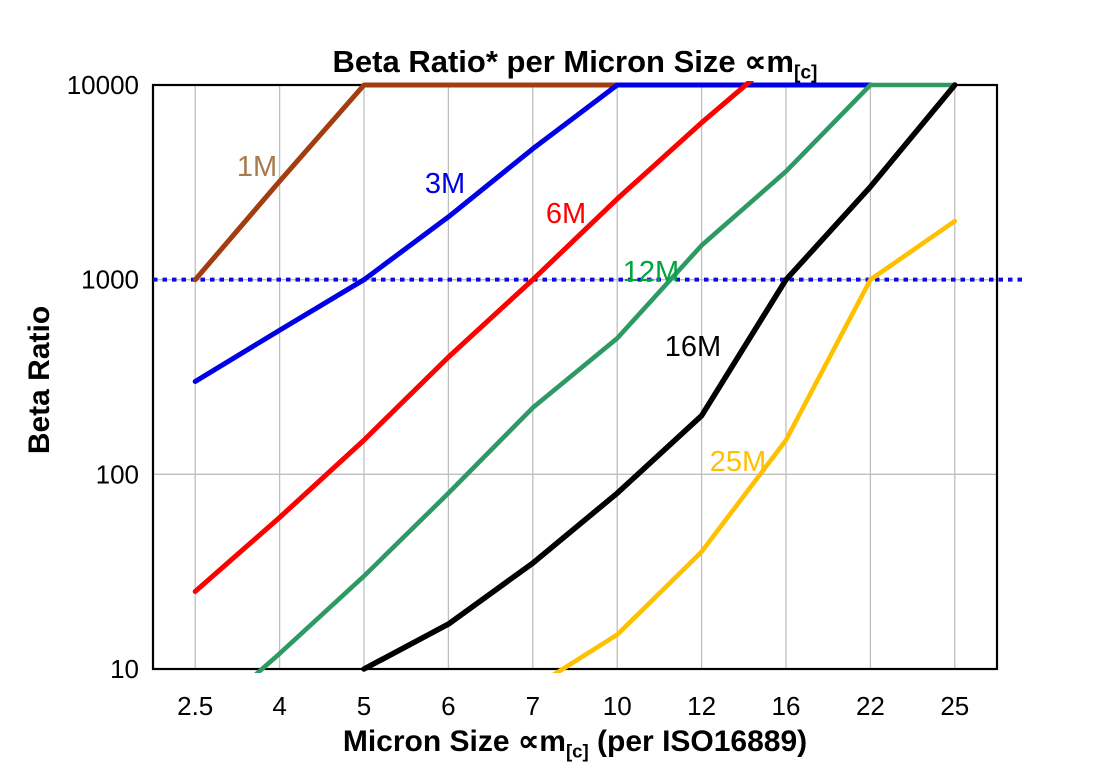 The width and height of the screenshot is (1110, 772). What do you see at coordinates (117, 474) in the screenshot?
I see `y-tick-label-100: 100` at bounding box center [117, 474].